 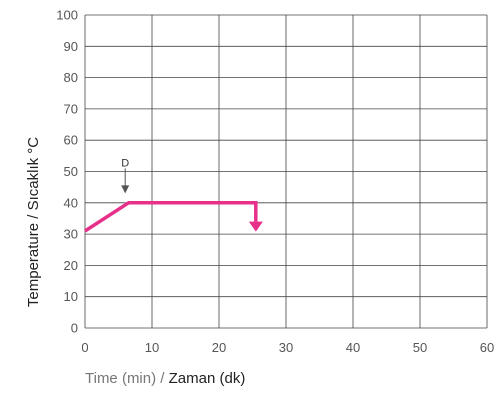 What do you see at coordinates (67, 15) in the screenshot?
I see `y-tick-label: 100` at bounding box center [67, 15].